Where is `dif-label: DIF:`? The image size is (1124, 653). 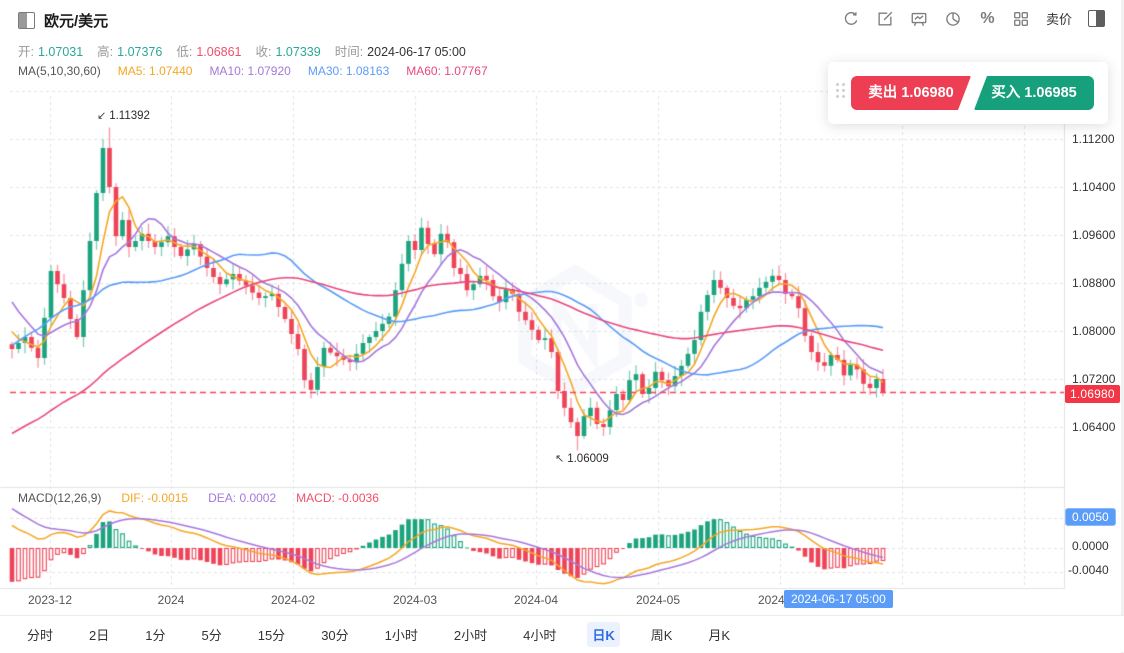 dif-label: DIF: is located at coordinates (133, 498).